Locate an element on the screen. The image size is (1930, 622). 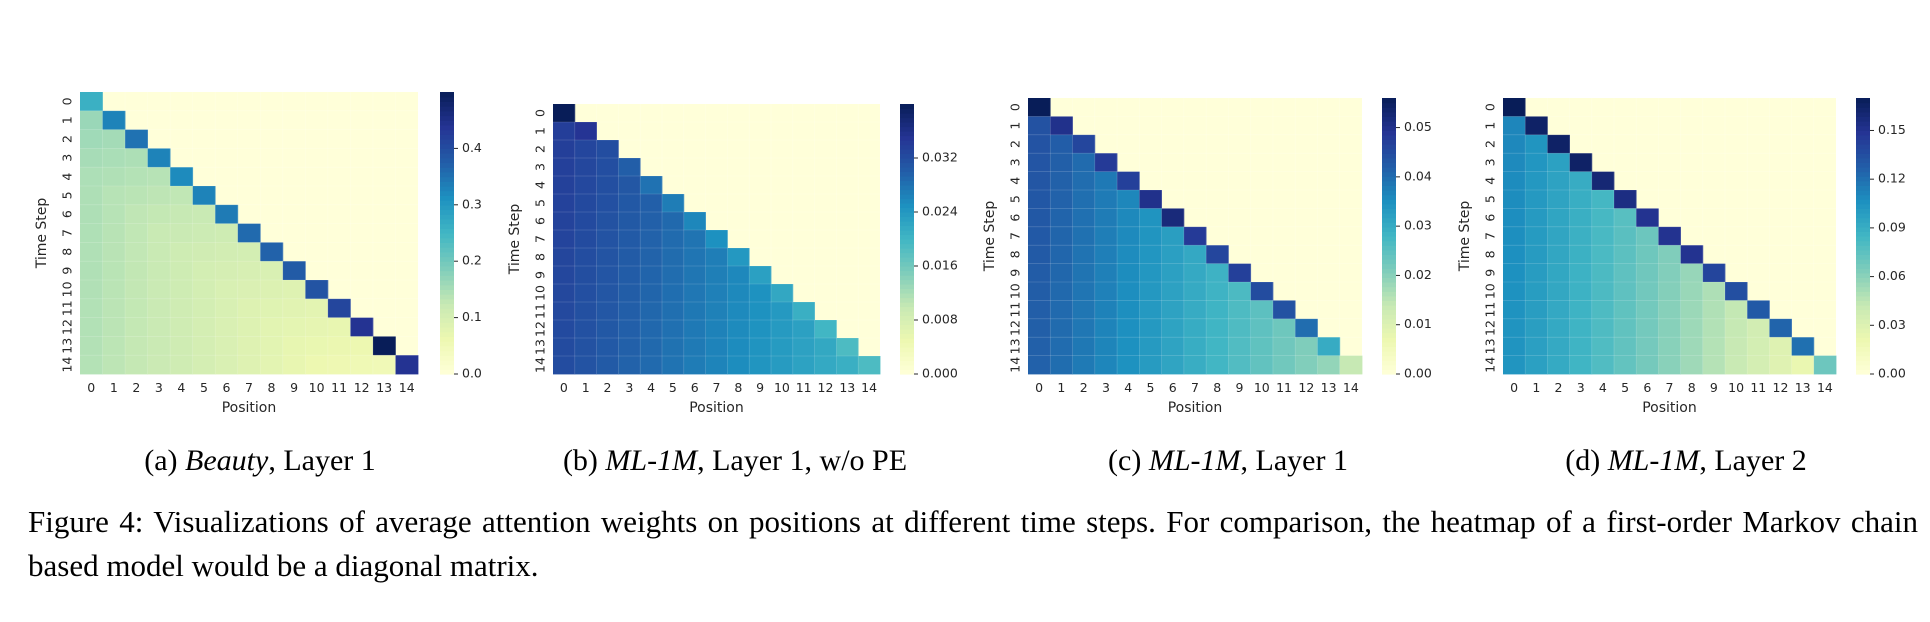
x-tick-label: 0 is located at coordinates (564, 387).